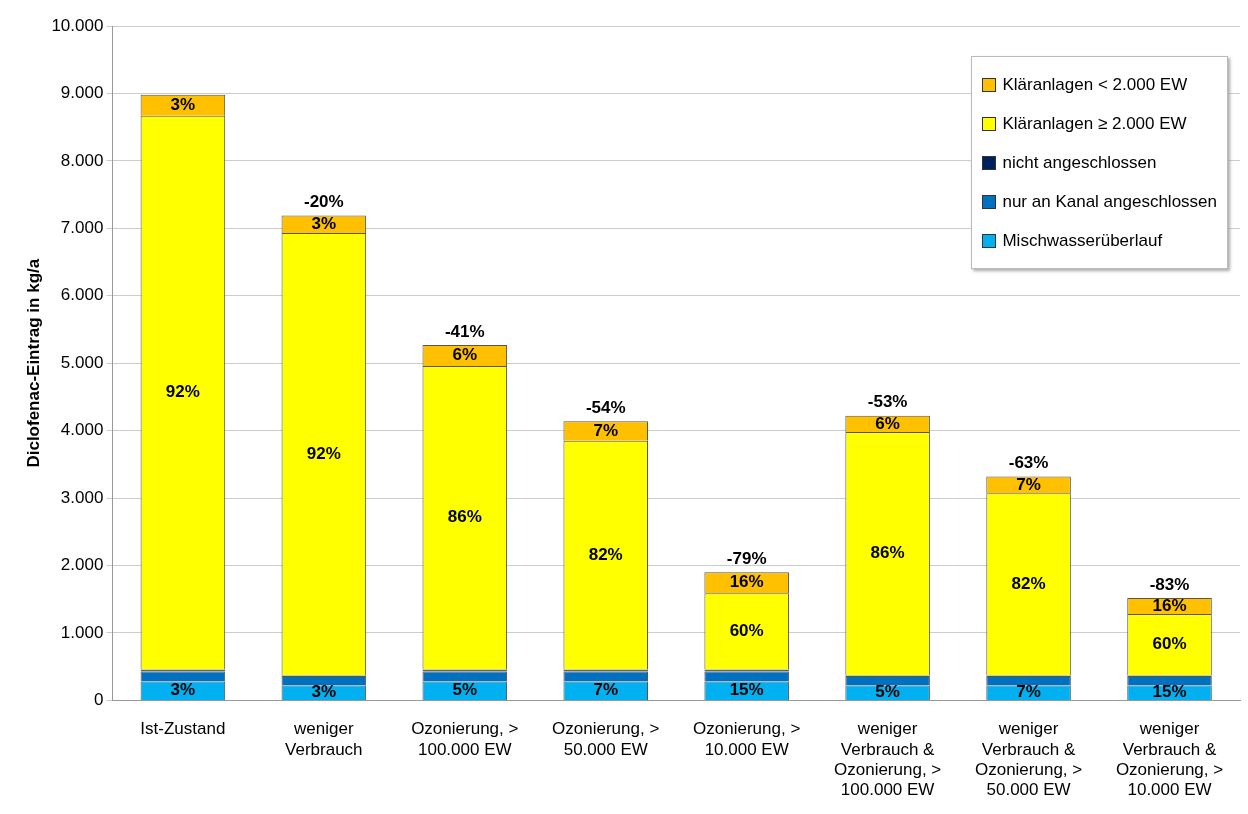 Image resolution: width=1248 pixels, height=814 pixels. I want to click on y-tick-label: 6.000, so click(82, 295).